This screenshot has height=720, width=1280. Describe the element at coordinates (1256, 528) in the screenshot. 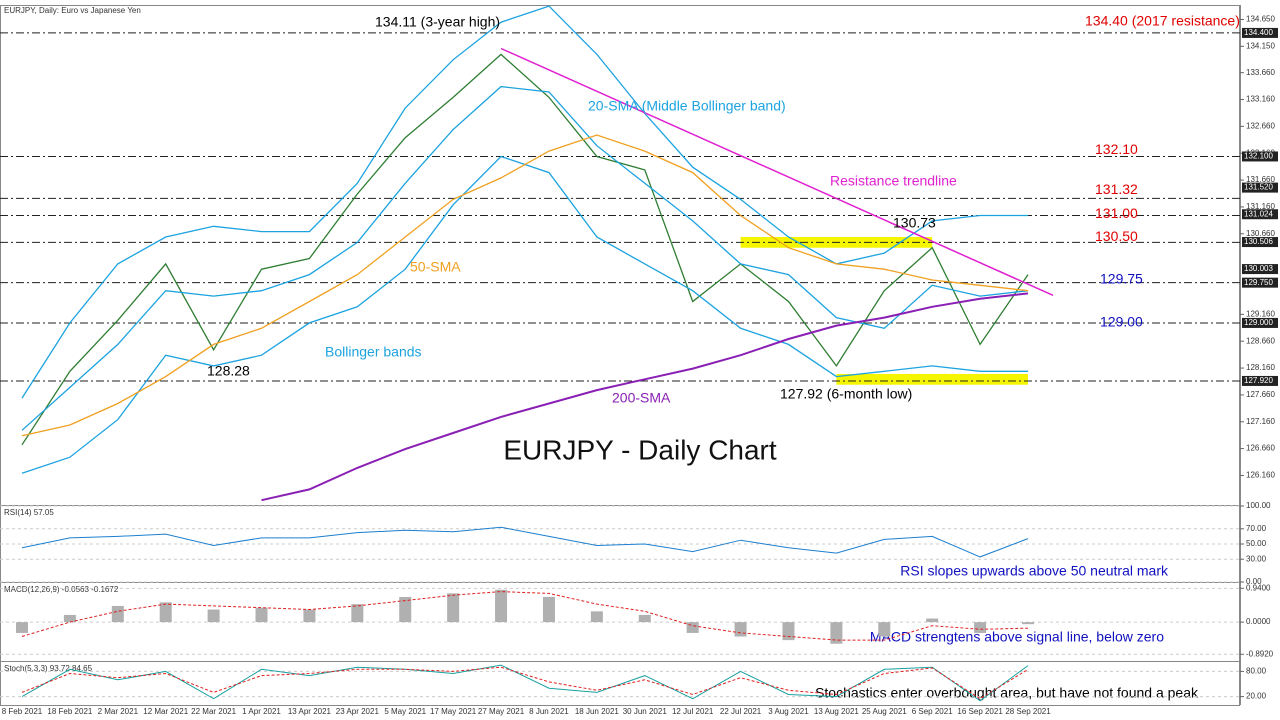

I see `y-tick-label: 70.00` at that location.